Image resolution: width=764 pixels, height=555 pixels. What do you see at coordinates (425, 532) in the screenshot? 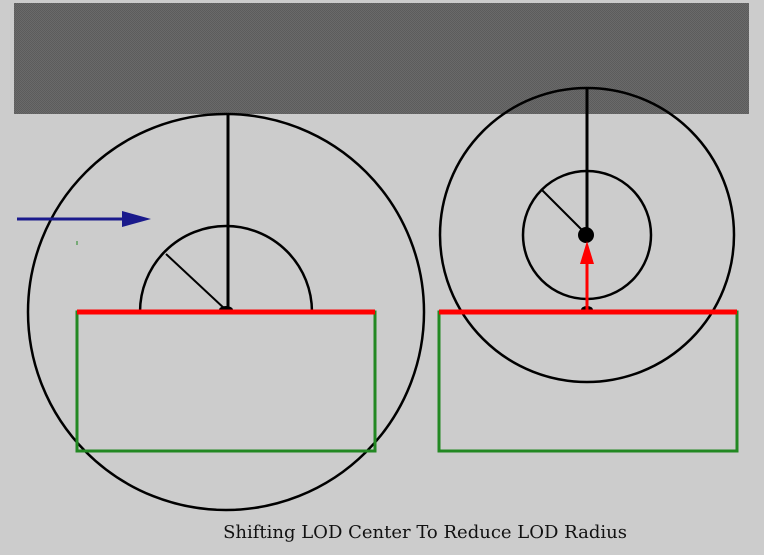
I see `diagram-caption: Shifting LOD Center To Reduce LOD Radius` at bounding box center [425, 532].